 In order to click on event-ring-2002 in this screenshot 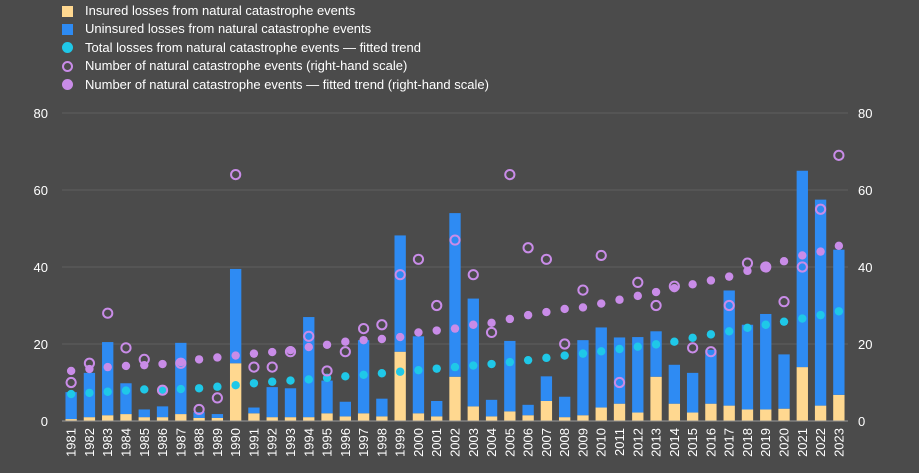, I will do `click(455, 240)`.